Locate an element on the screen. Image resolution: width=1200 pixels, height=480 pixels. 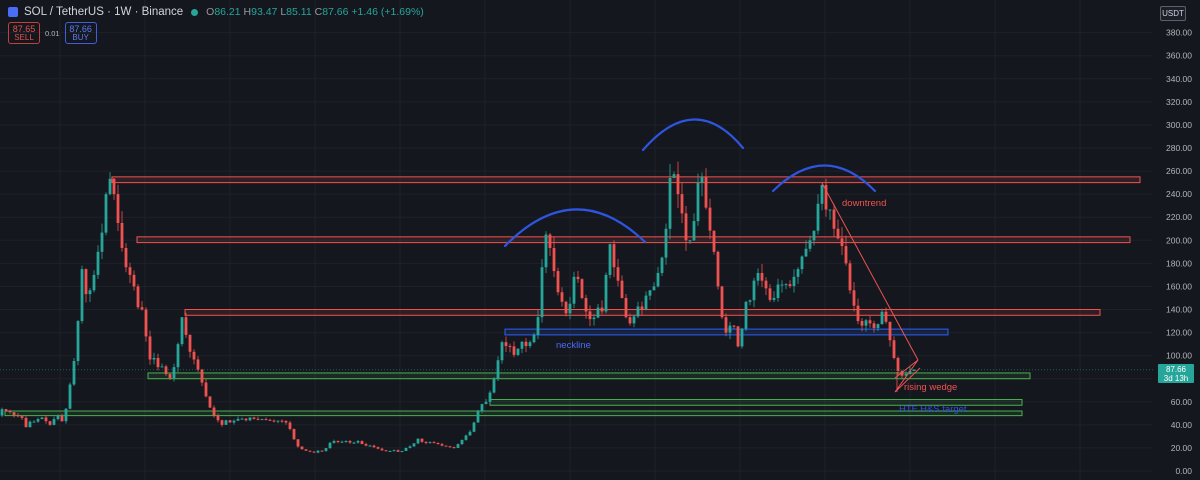
sell-button: 87.65 SELL is located at coordinates (24, 33).